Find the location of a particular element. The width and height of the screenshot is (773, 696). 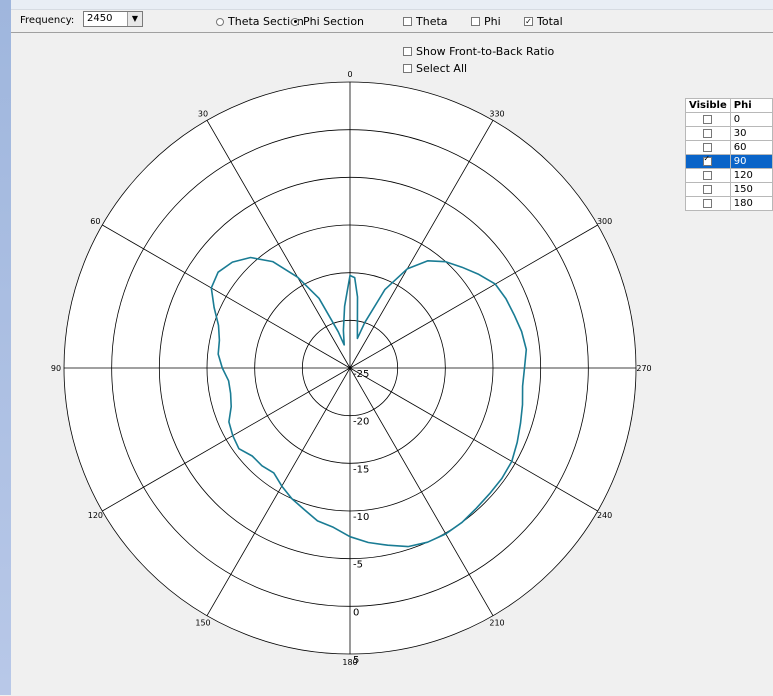

checkbox-checked-icon is located at coordinates (708, 160).